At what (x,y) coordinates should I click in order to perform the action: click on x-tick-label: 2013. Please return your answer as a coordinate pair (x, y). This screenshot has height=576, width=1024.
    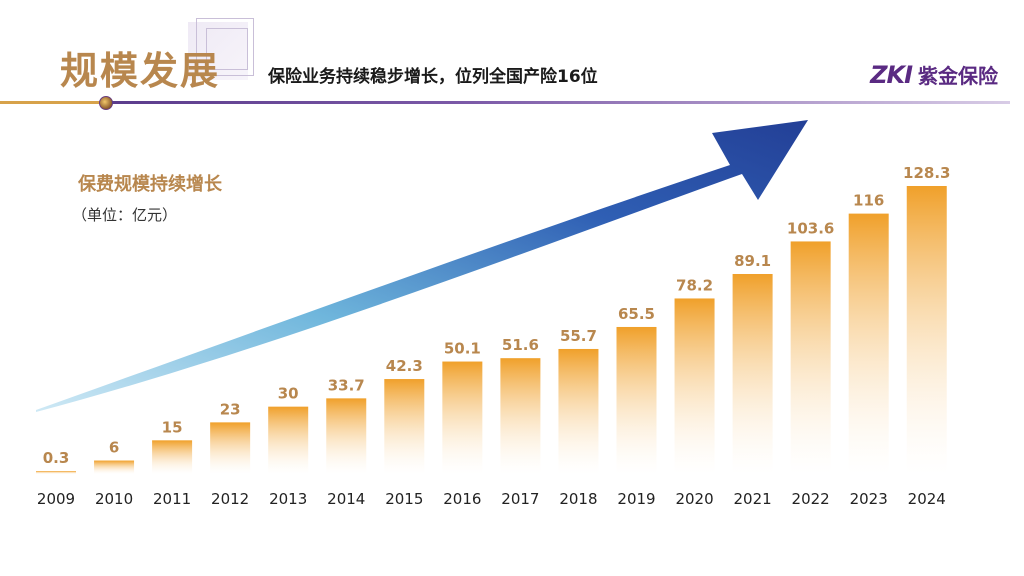
    Looking at the image, I should click on (288, 499).